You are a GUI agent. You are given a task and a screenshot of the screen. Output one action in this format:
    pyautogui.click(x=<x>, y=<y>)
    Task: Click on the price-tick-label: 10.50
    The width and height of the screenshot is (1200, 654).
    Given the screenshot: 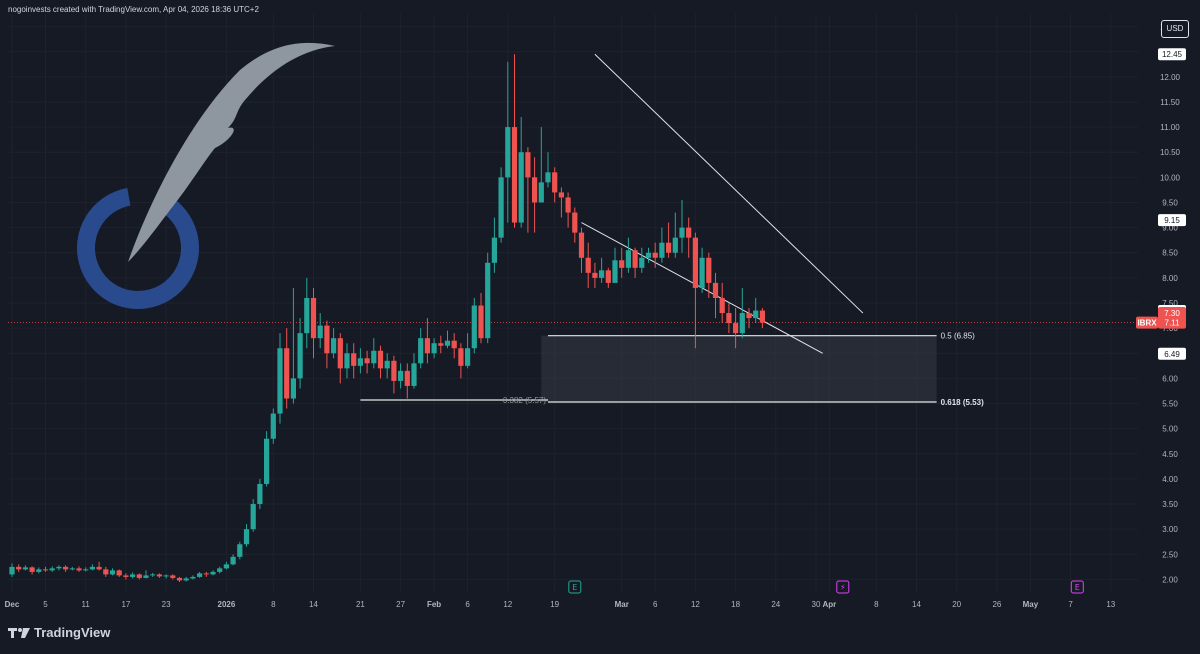 What is the action you would take?
    pyautogui.click(x=1170, y=152)
    